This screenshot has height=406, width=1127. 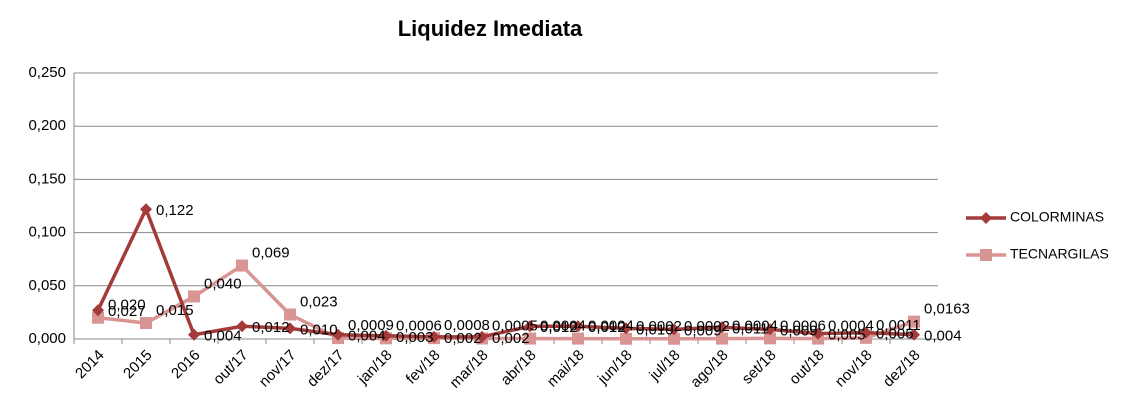 What do you see at coordinates (709, 369) in the screenshot?
I see `x-tick-label: ago/18` at bounding box center [709, 369].